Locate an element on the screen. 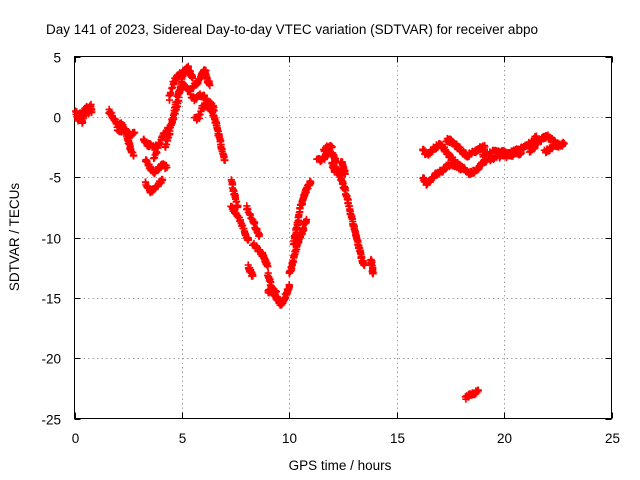 The image size is (640, 480). x-tick-labels: 0 5 10 15 20 25 is located at coordinates (346, 438).